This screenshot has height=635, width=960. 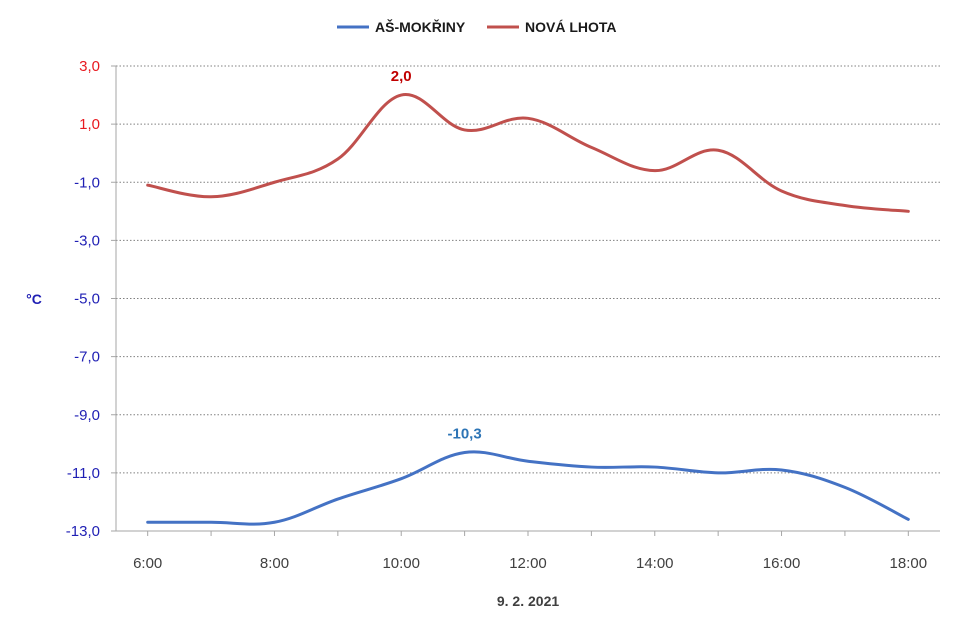 What do you see at coordinates (89, 124) in the screenshot?
I see `y-tick-label: 1,0` at bounding box center [89, 124].